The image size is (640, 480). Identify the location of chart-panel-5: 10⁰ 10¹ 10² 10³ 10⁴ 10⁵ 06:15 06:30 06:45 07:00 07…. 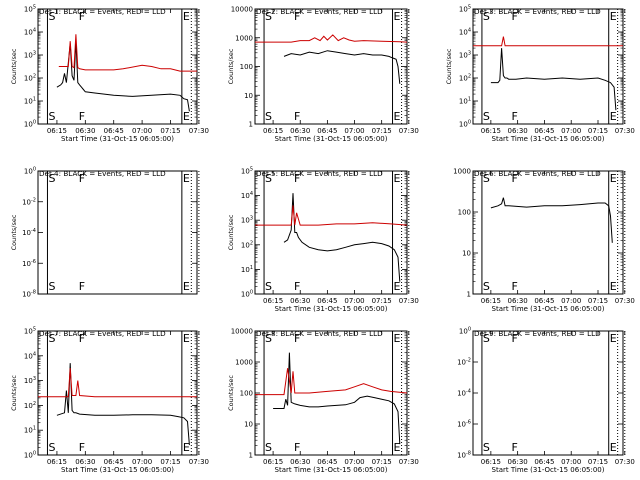
(323, 240).